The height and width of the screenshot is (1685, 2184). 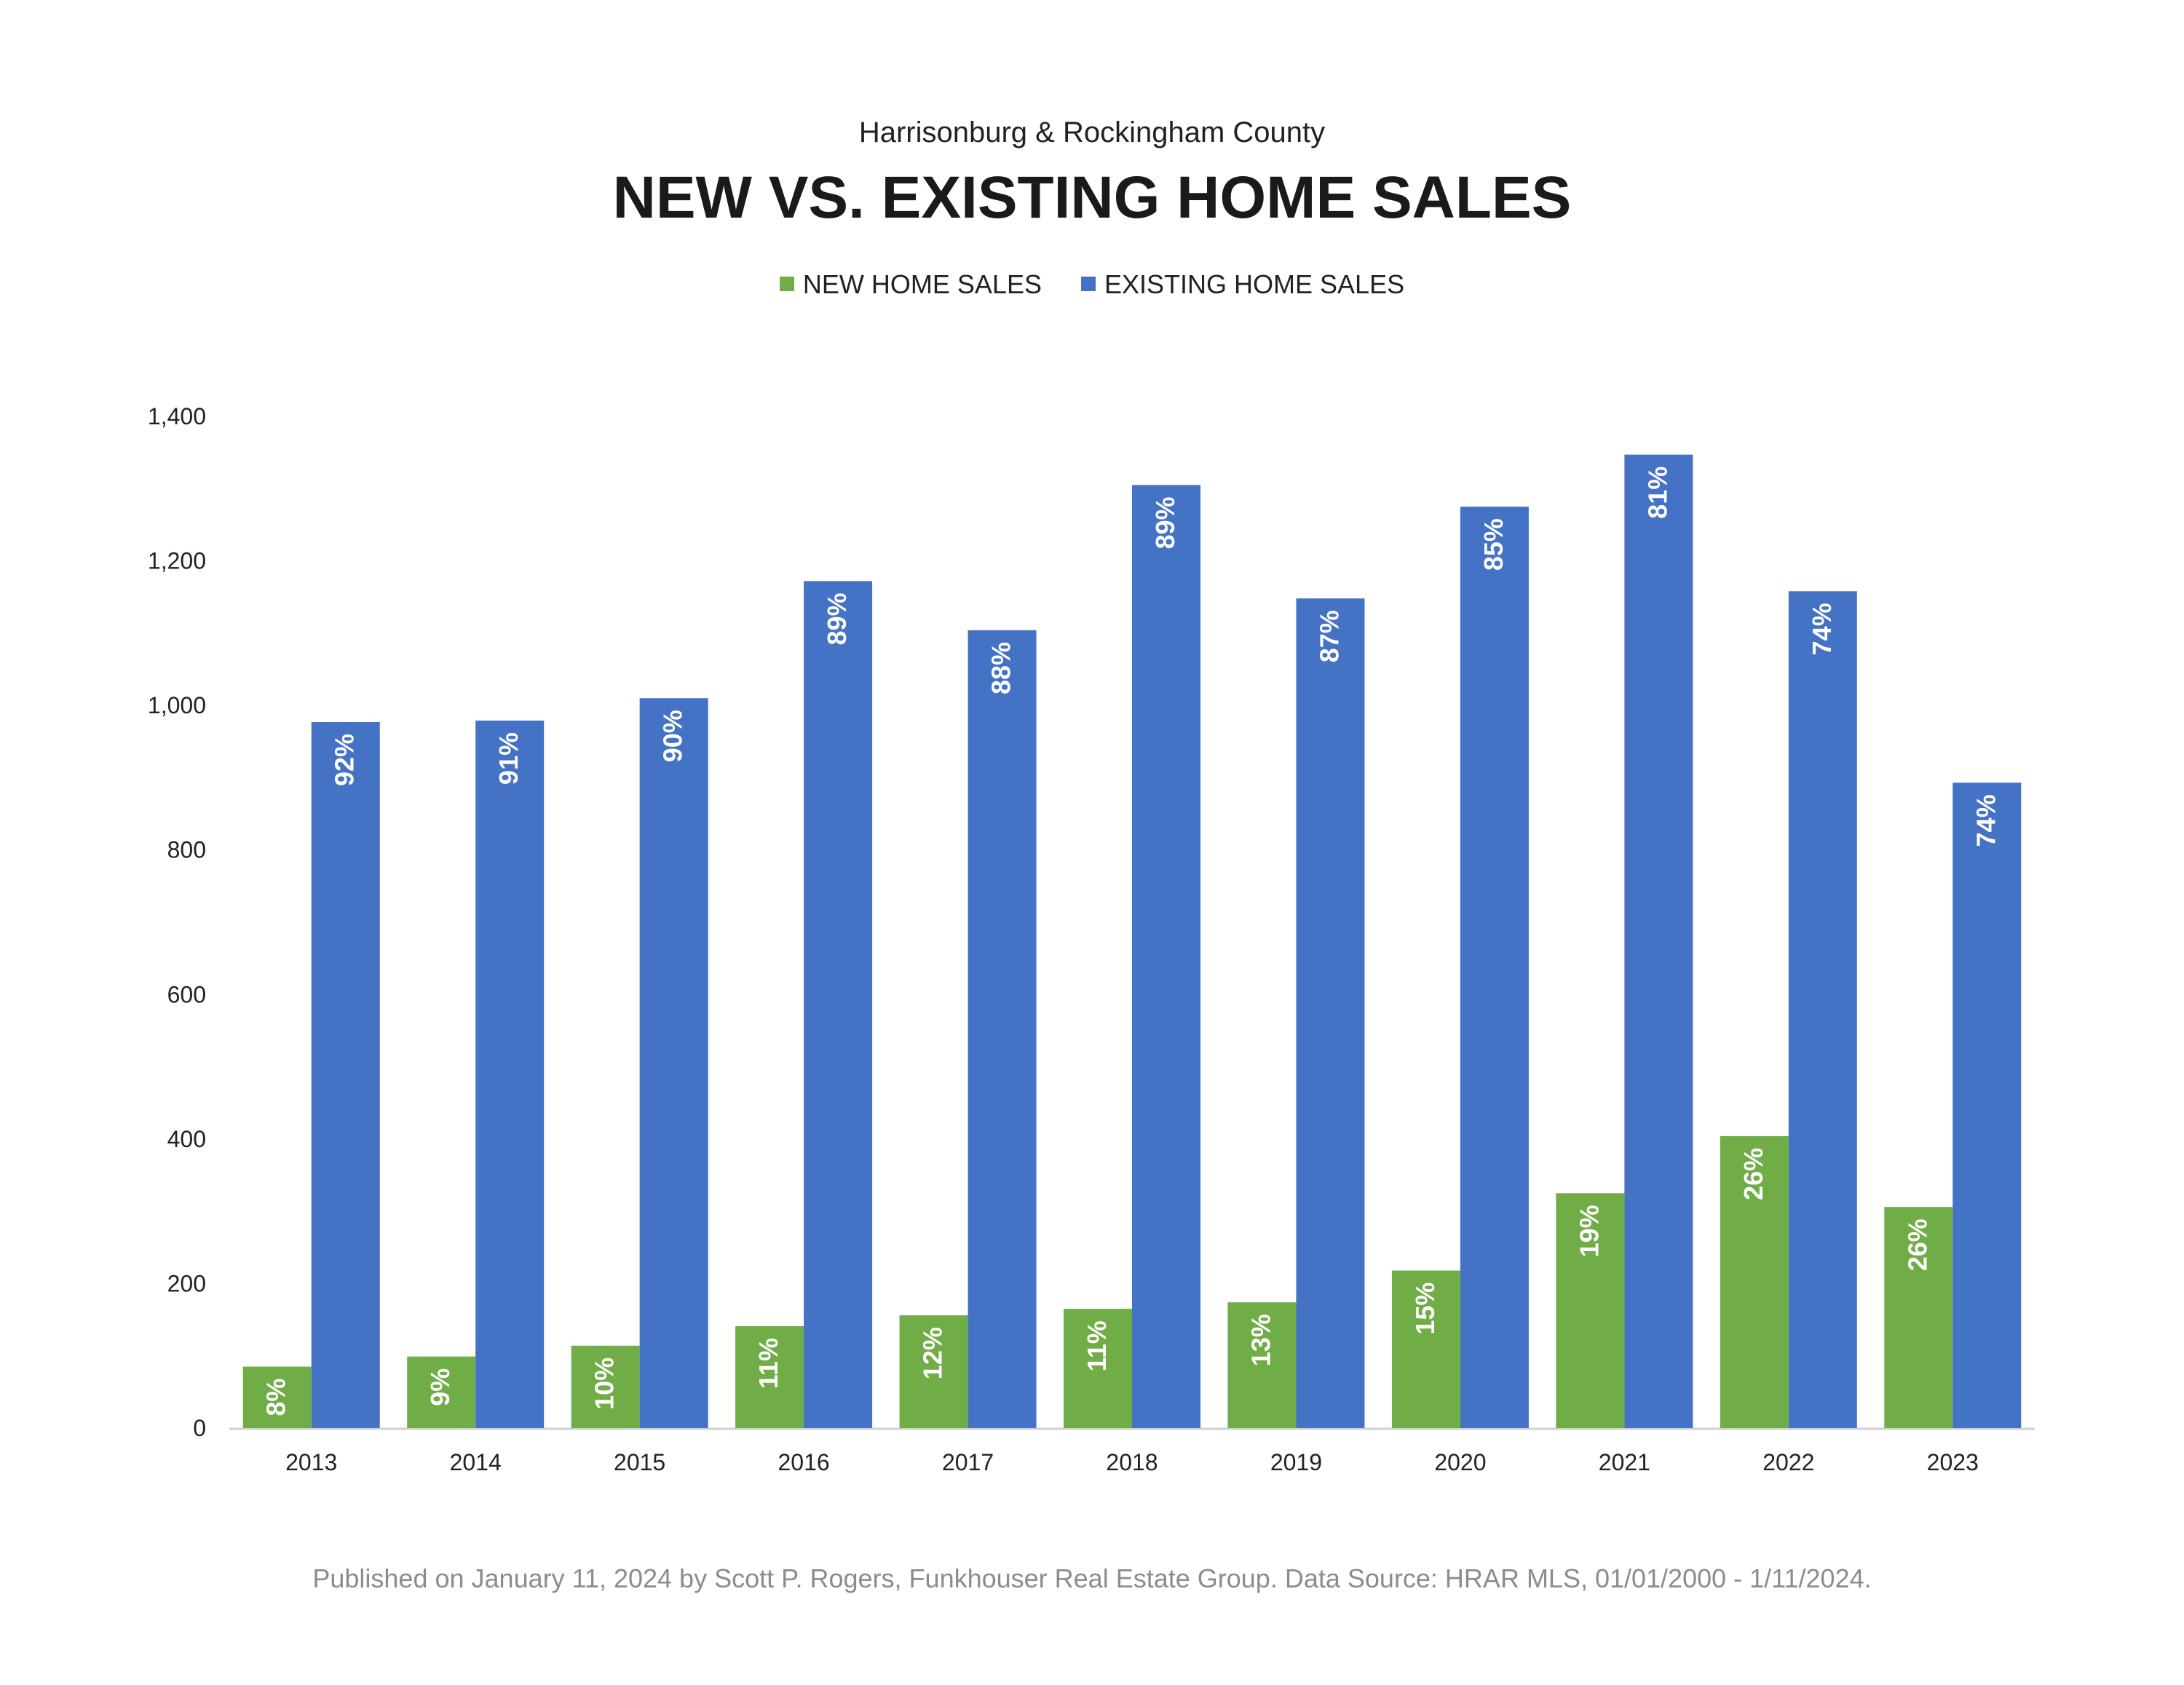 I want to click on legend-label-new: NEW HOME SALES, so click(x=922, y=284).